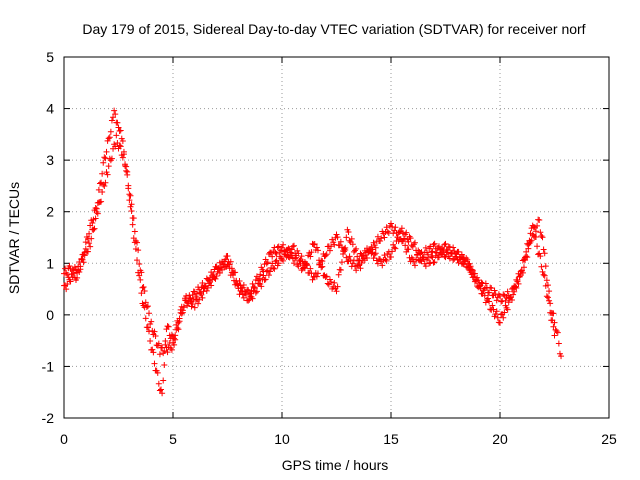 The height and width of the screenshot is (480, 640). Describe the element at coordinates (335, 465) in the screenshot. I see `x-axis-label: GPS time / hours` at that location.